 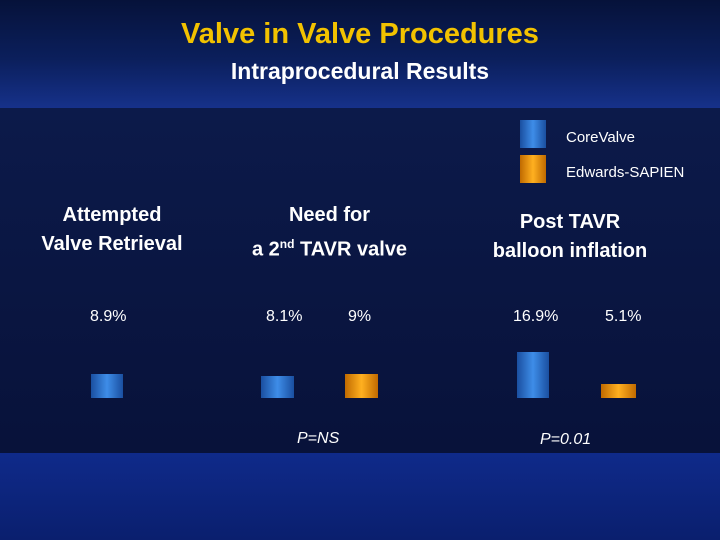 I want to click on data-label-retrieval-corevalve: 8.9%, so click(x=108, y=316).